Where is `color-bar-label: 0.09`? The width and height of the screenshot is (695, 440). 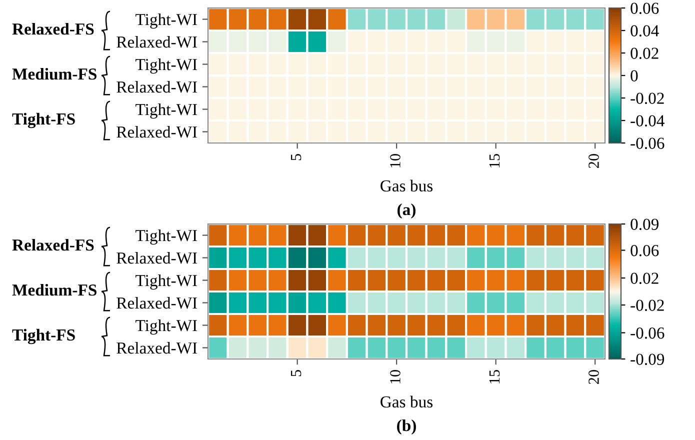
color-bar-label: 0.09 is located at coordinates (644, 224).